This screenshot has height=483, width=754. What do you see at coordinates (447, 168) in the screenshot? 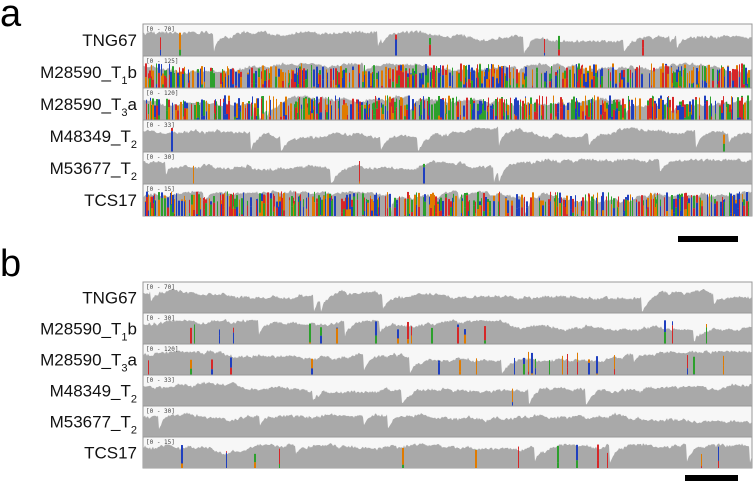
I see `track: [0 - 30]` at bounding box center [447, 168].